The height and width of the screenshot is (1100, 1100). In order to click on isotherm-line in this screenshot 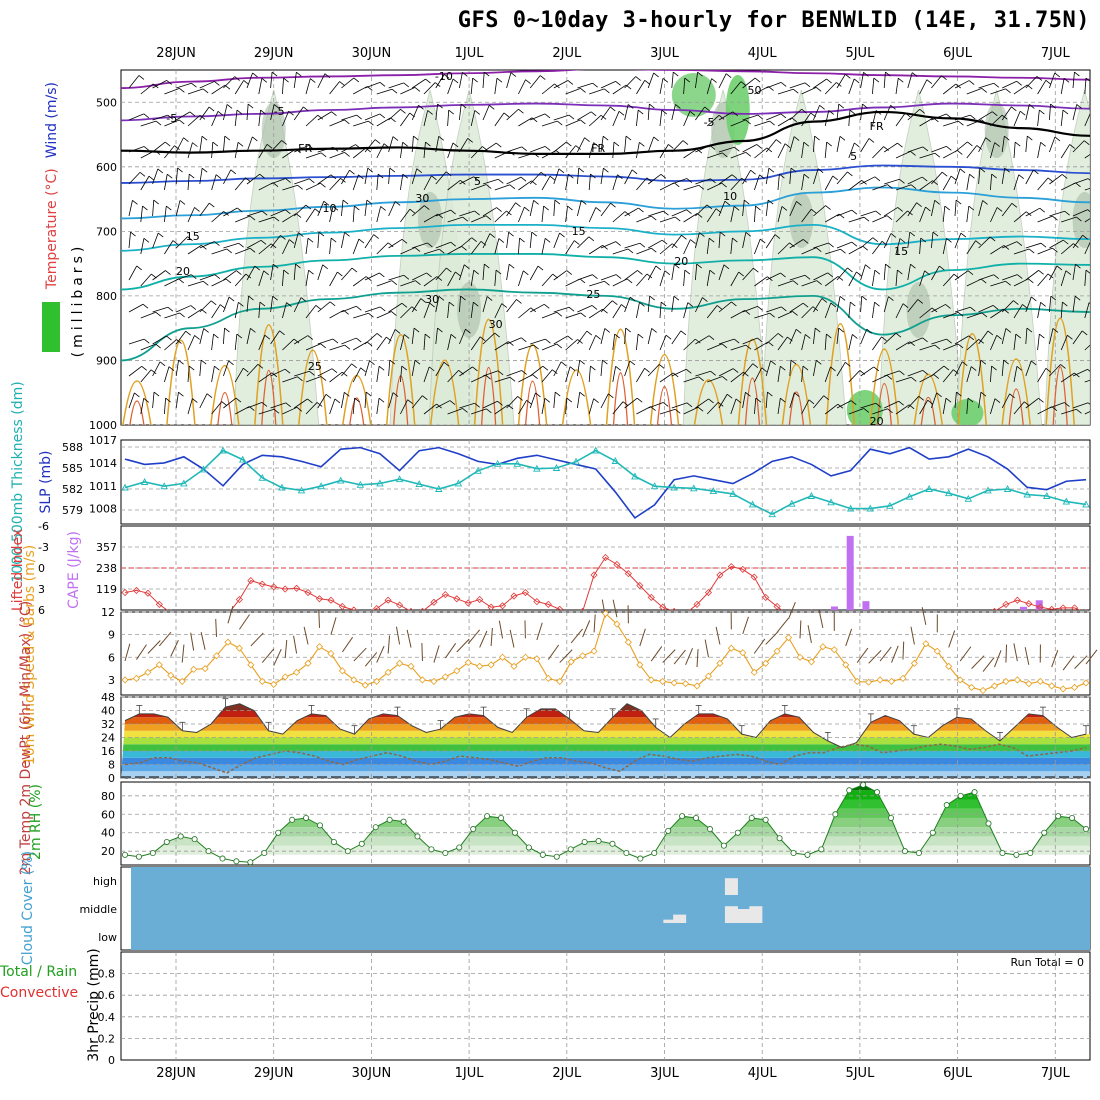, I will do `click(605, 79)`.